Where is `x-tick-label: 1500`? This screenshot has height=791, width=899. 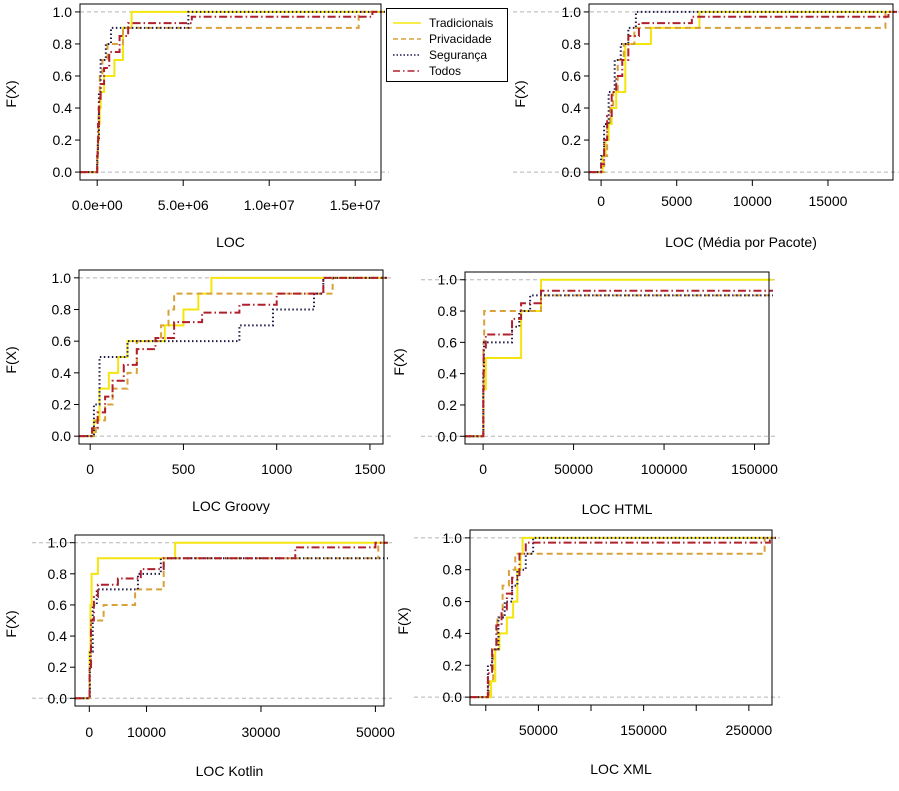 x-tick-label: 1500 is located at coordinates (369, 469).